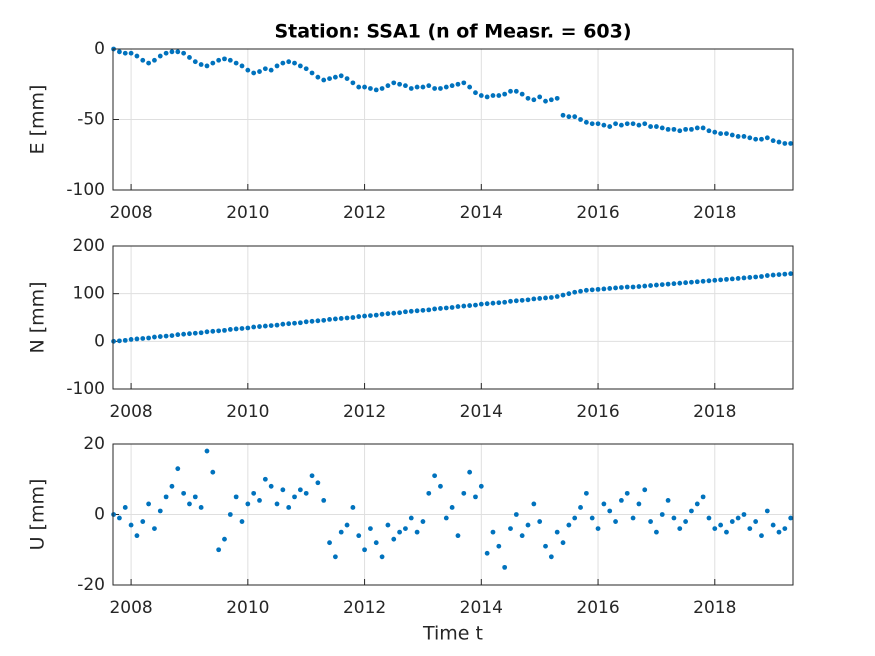 This screenshot has height=656, width=875. I want to click on y-tick-label: 0, so click(99, 49).